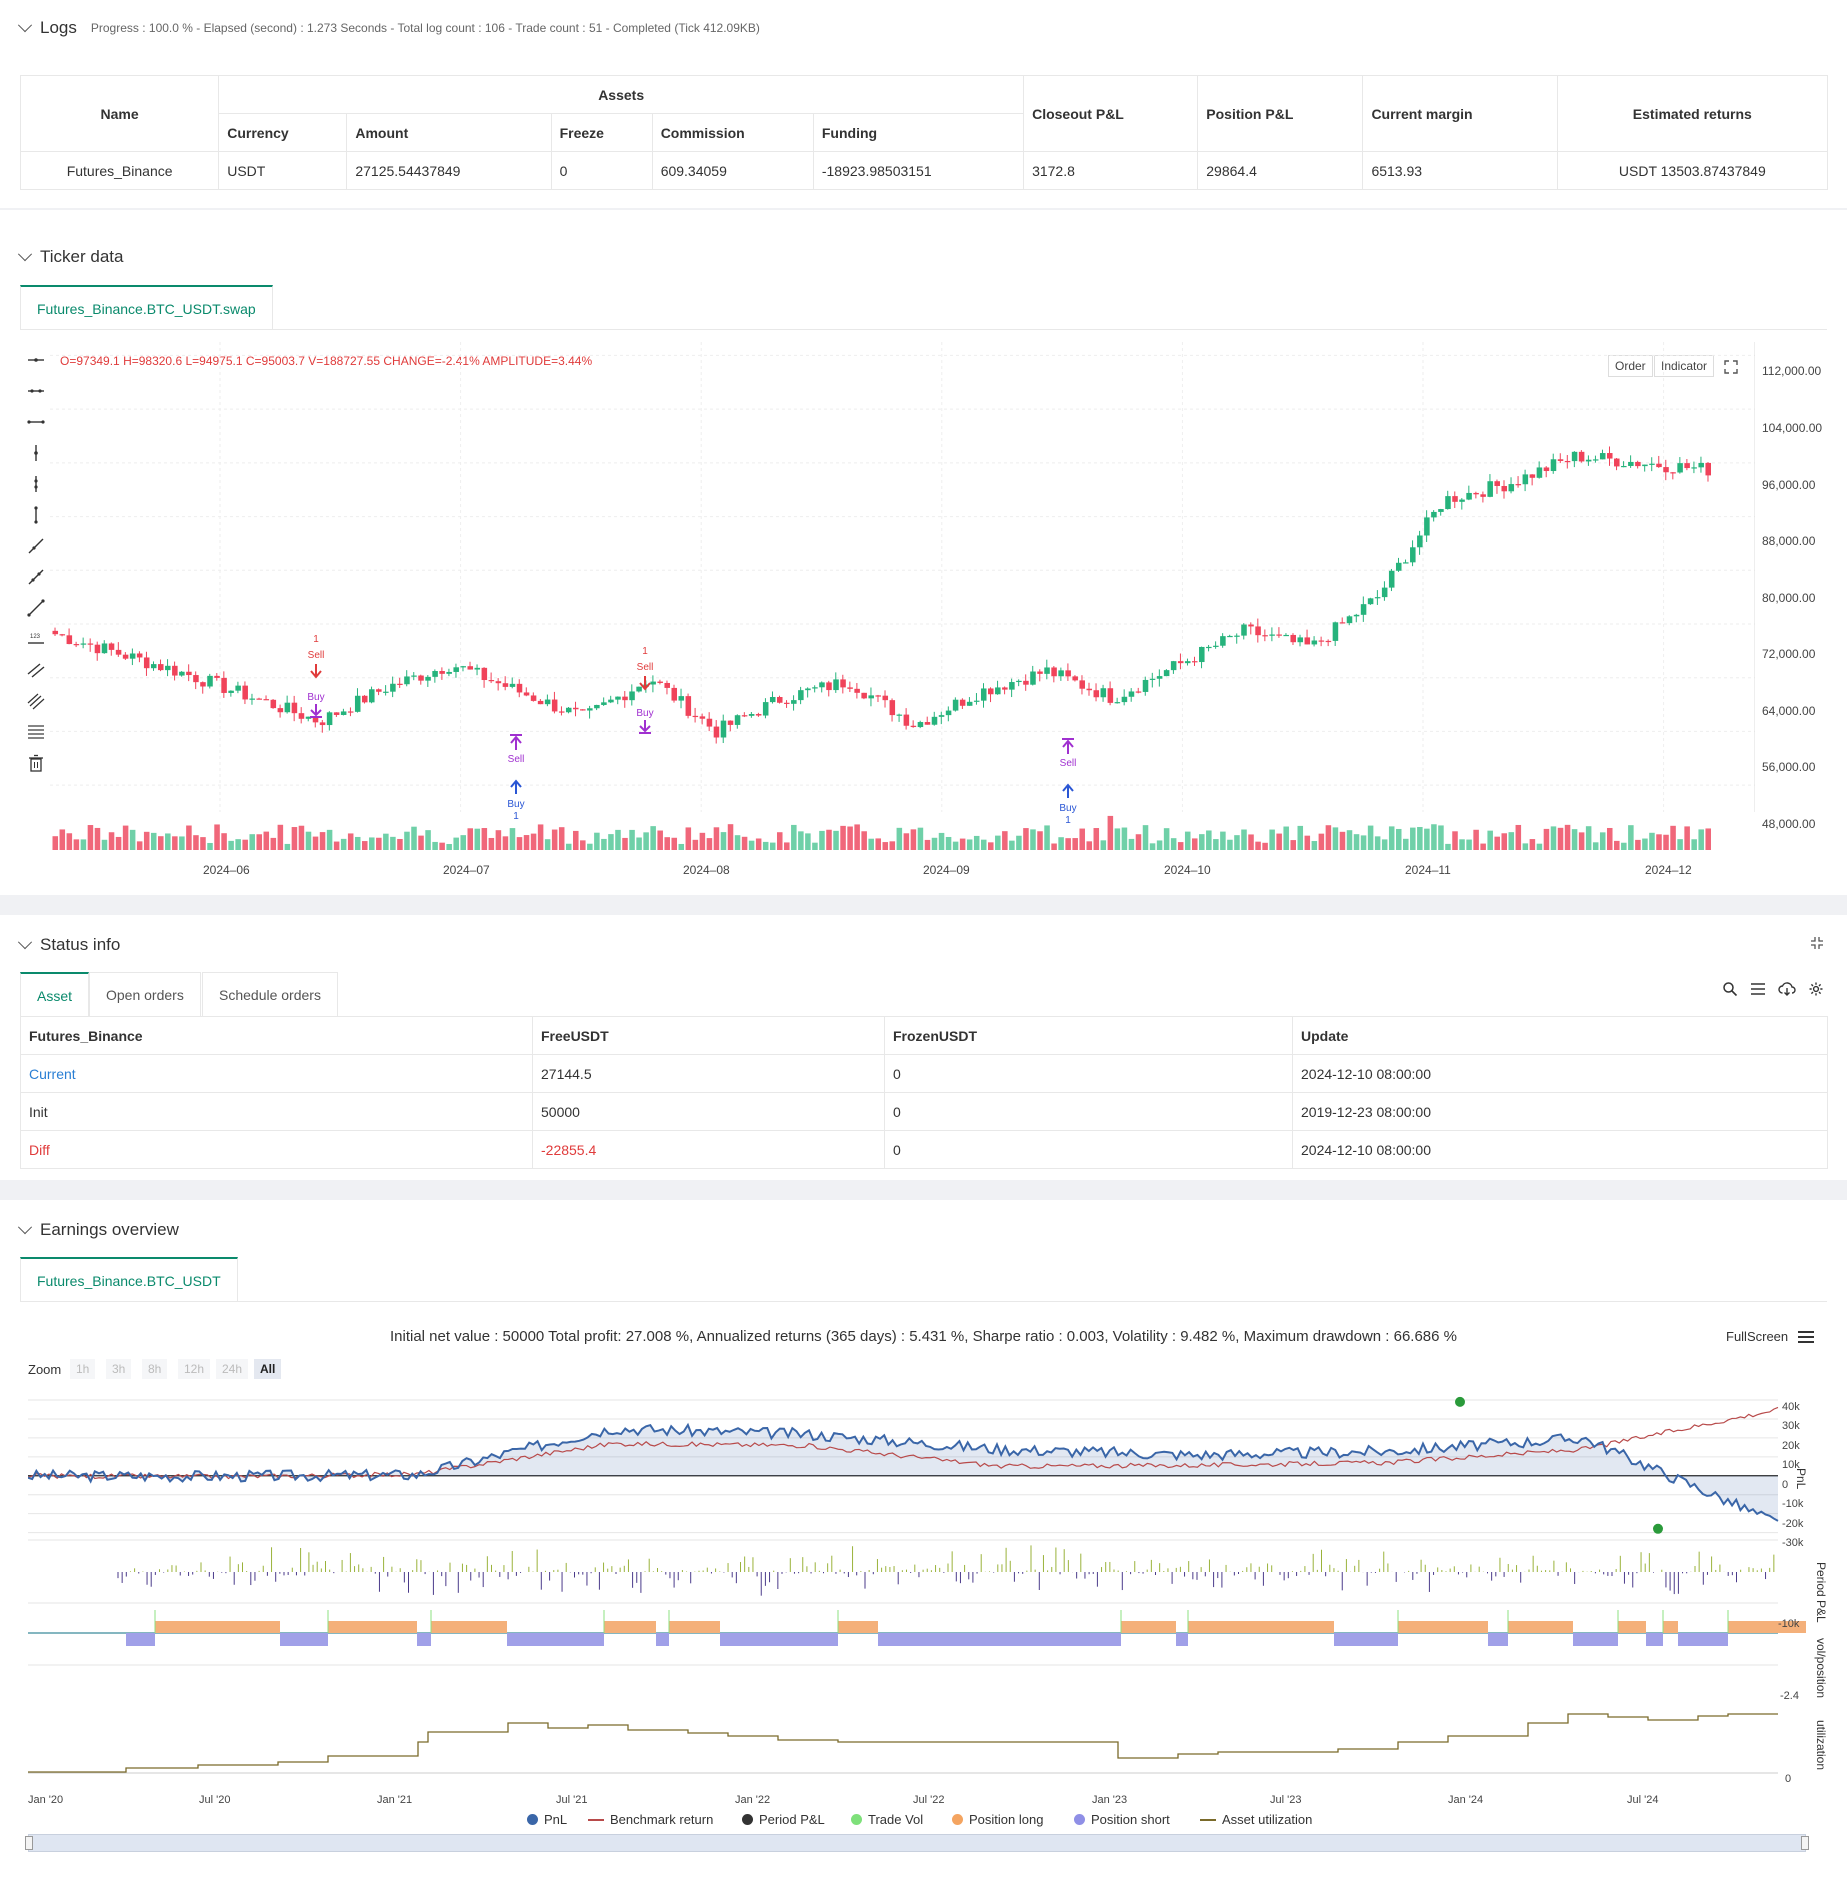  I want to click on y-tick: 0, so click(1785, 1485).